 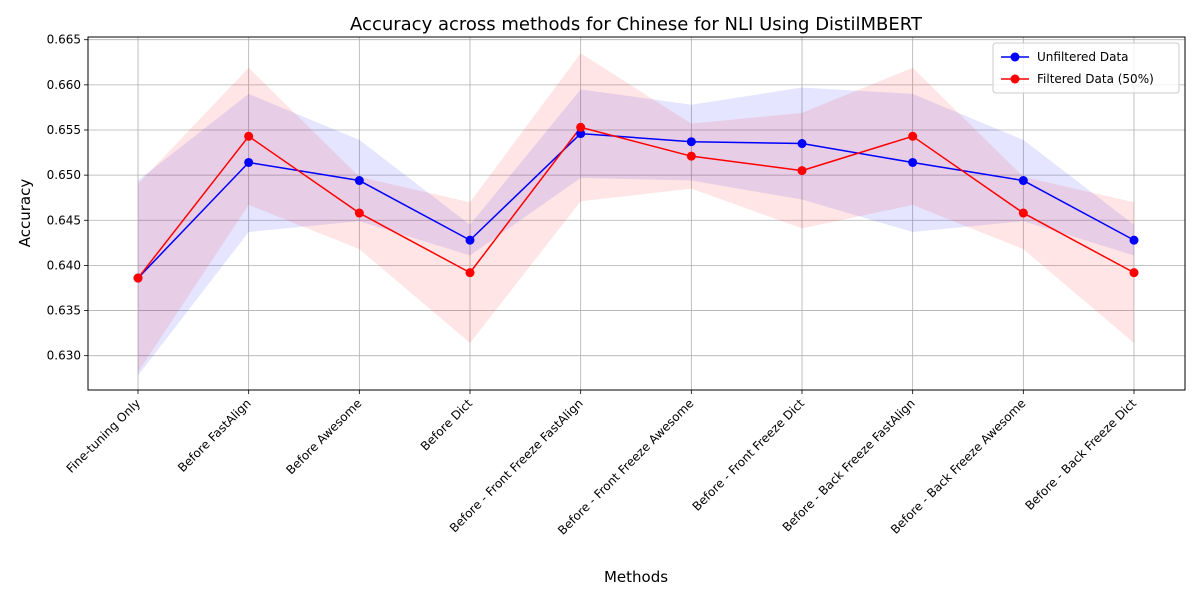 What do you see at coordinates (64, 265) in the screenshot?
I see `y-tick-label: 0.640` at bounding box center [64, 265].